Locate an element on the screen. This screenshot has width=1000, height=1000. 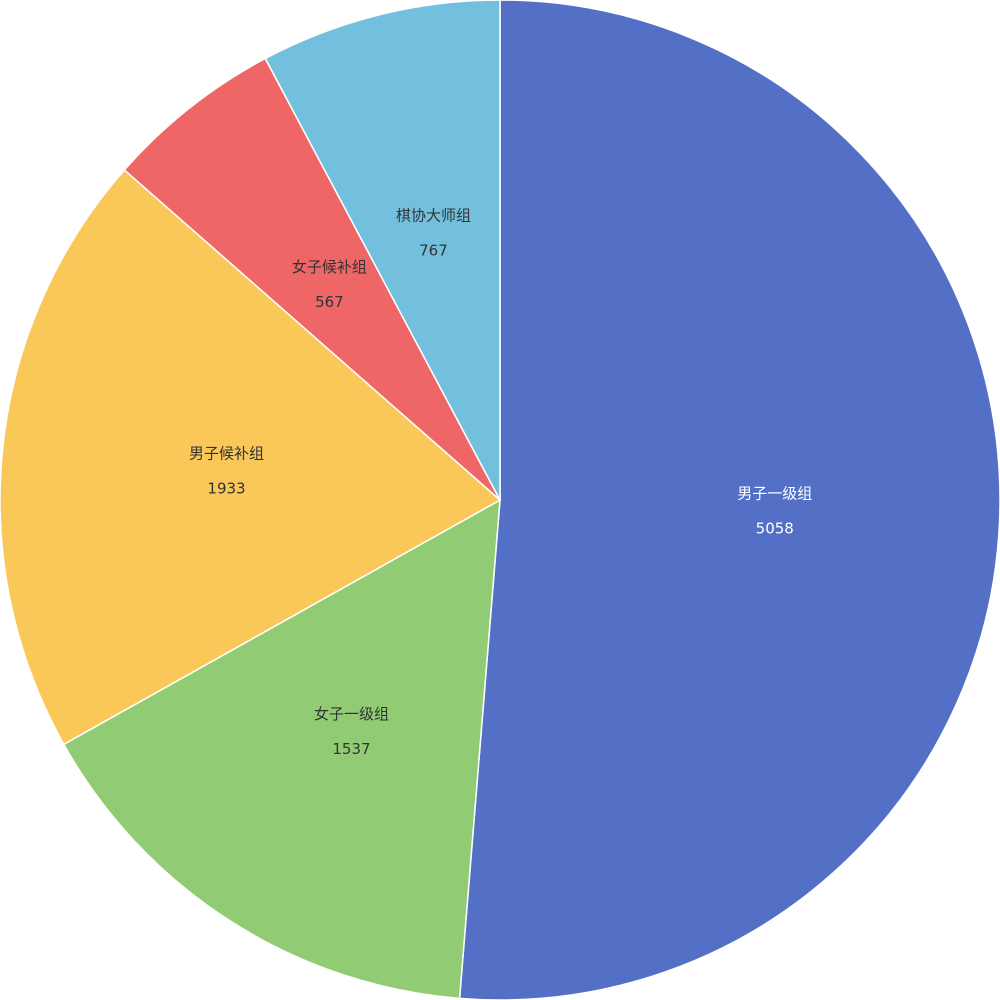
slice-label-name: 女子候补组 is located at coordinates (329, 267).